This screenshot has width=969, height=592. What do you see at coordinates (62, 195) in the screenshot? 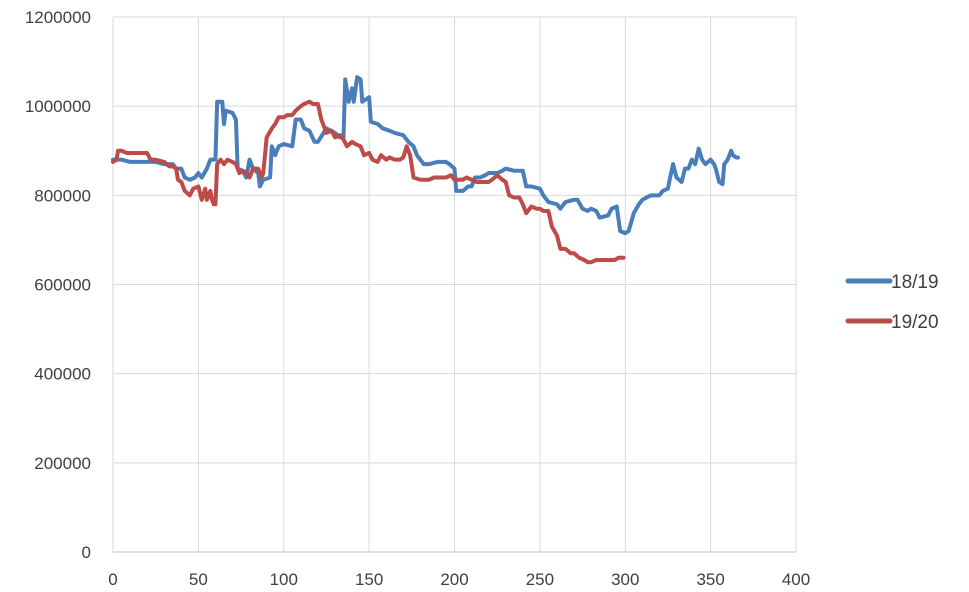
I see `y-tick-label: 800000` at bounding box center [62, 195].